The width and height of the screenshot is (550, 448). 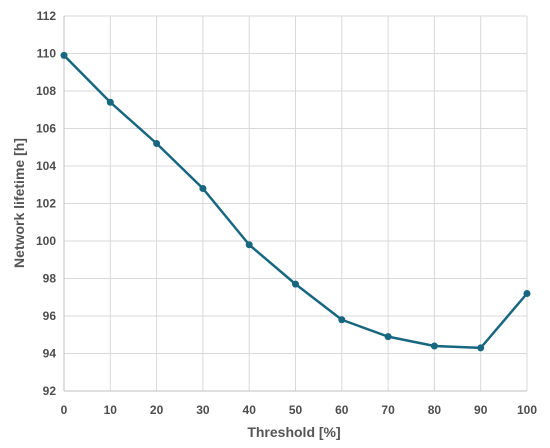 I want to click on y-tick-label: 92, so click(x=50, y=391).